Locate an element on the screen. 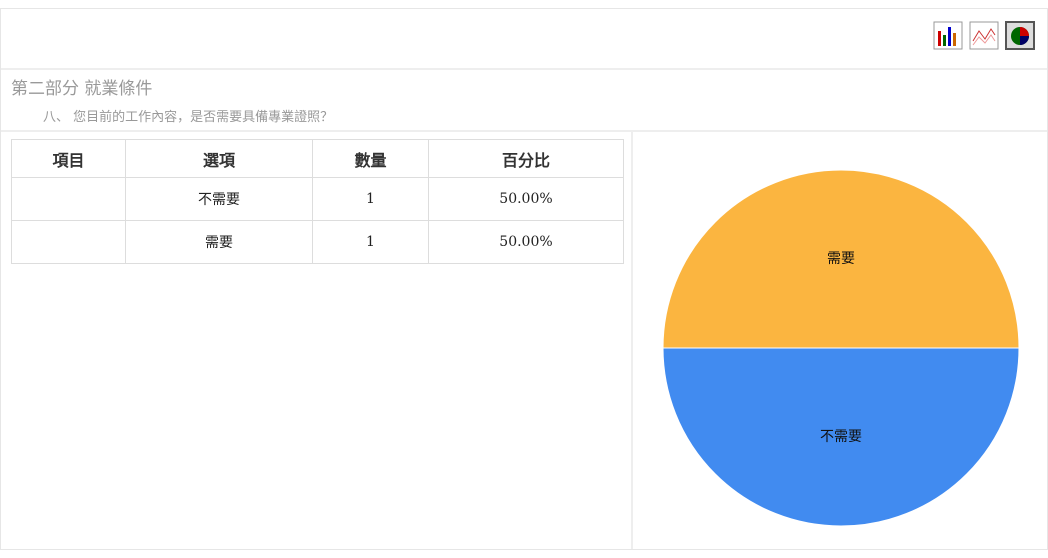 This screenshot has height=558, width=1048. toolbar is located at coordinates (524, 39).